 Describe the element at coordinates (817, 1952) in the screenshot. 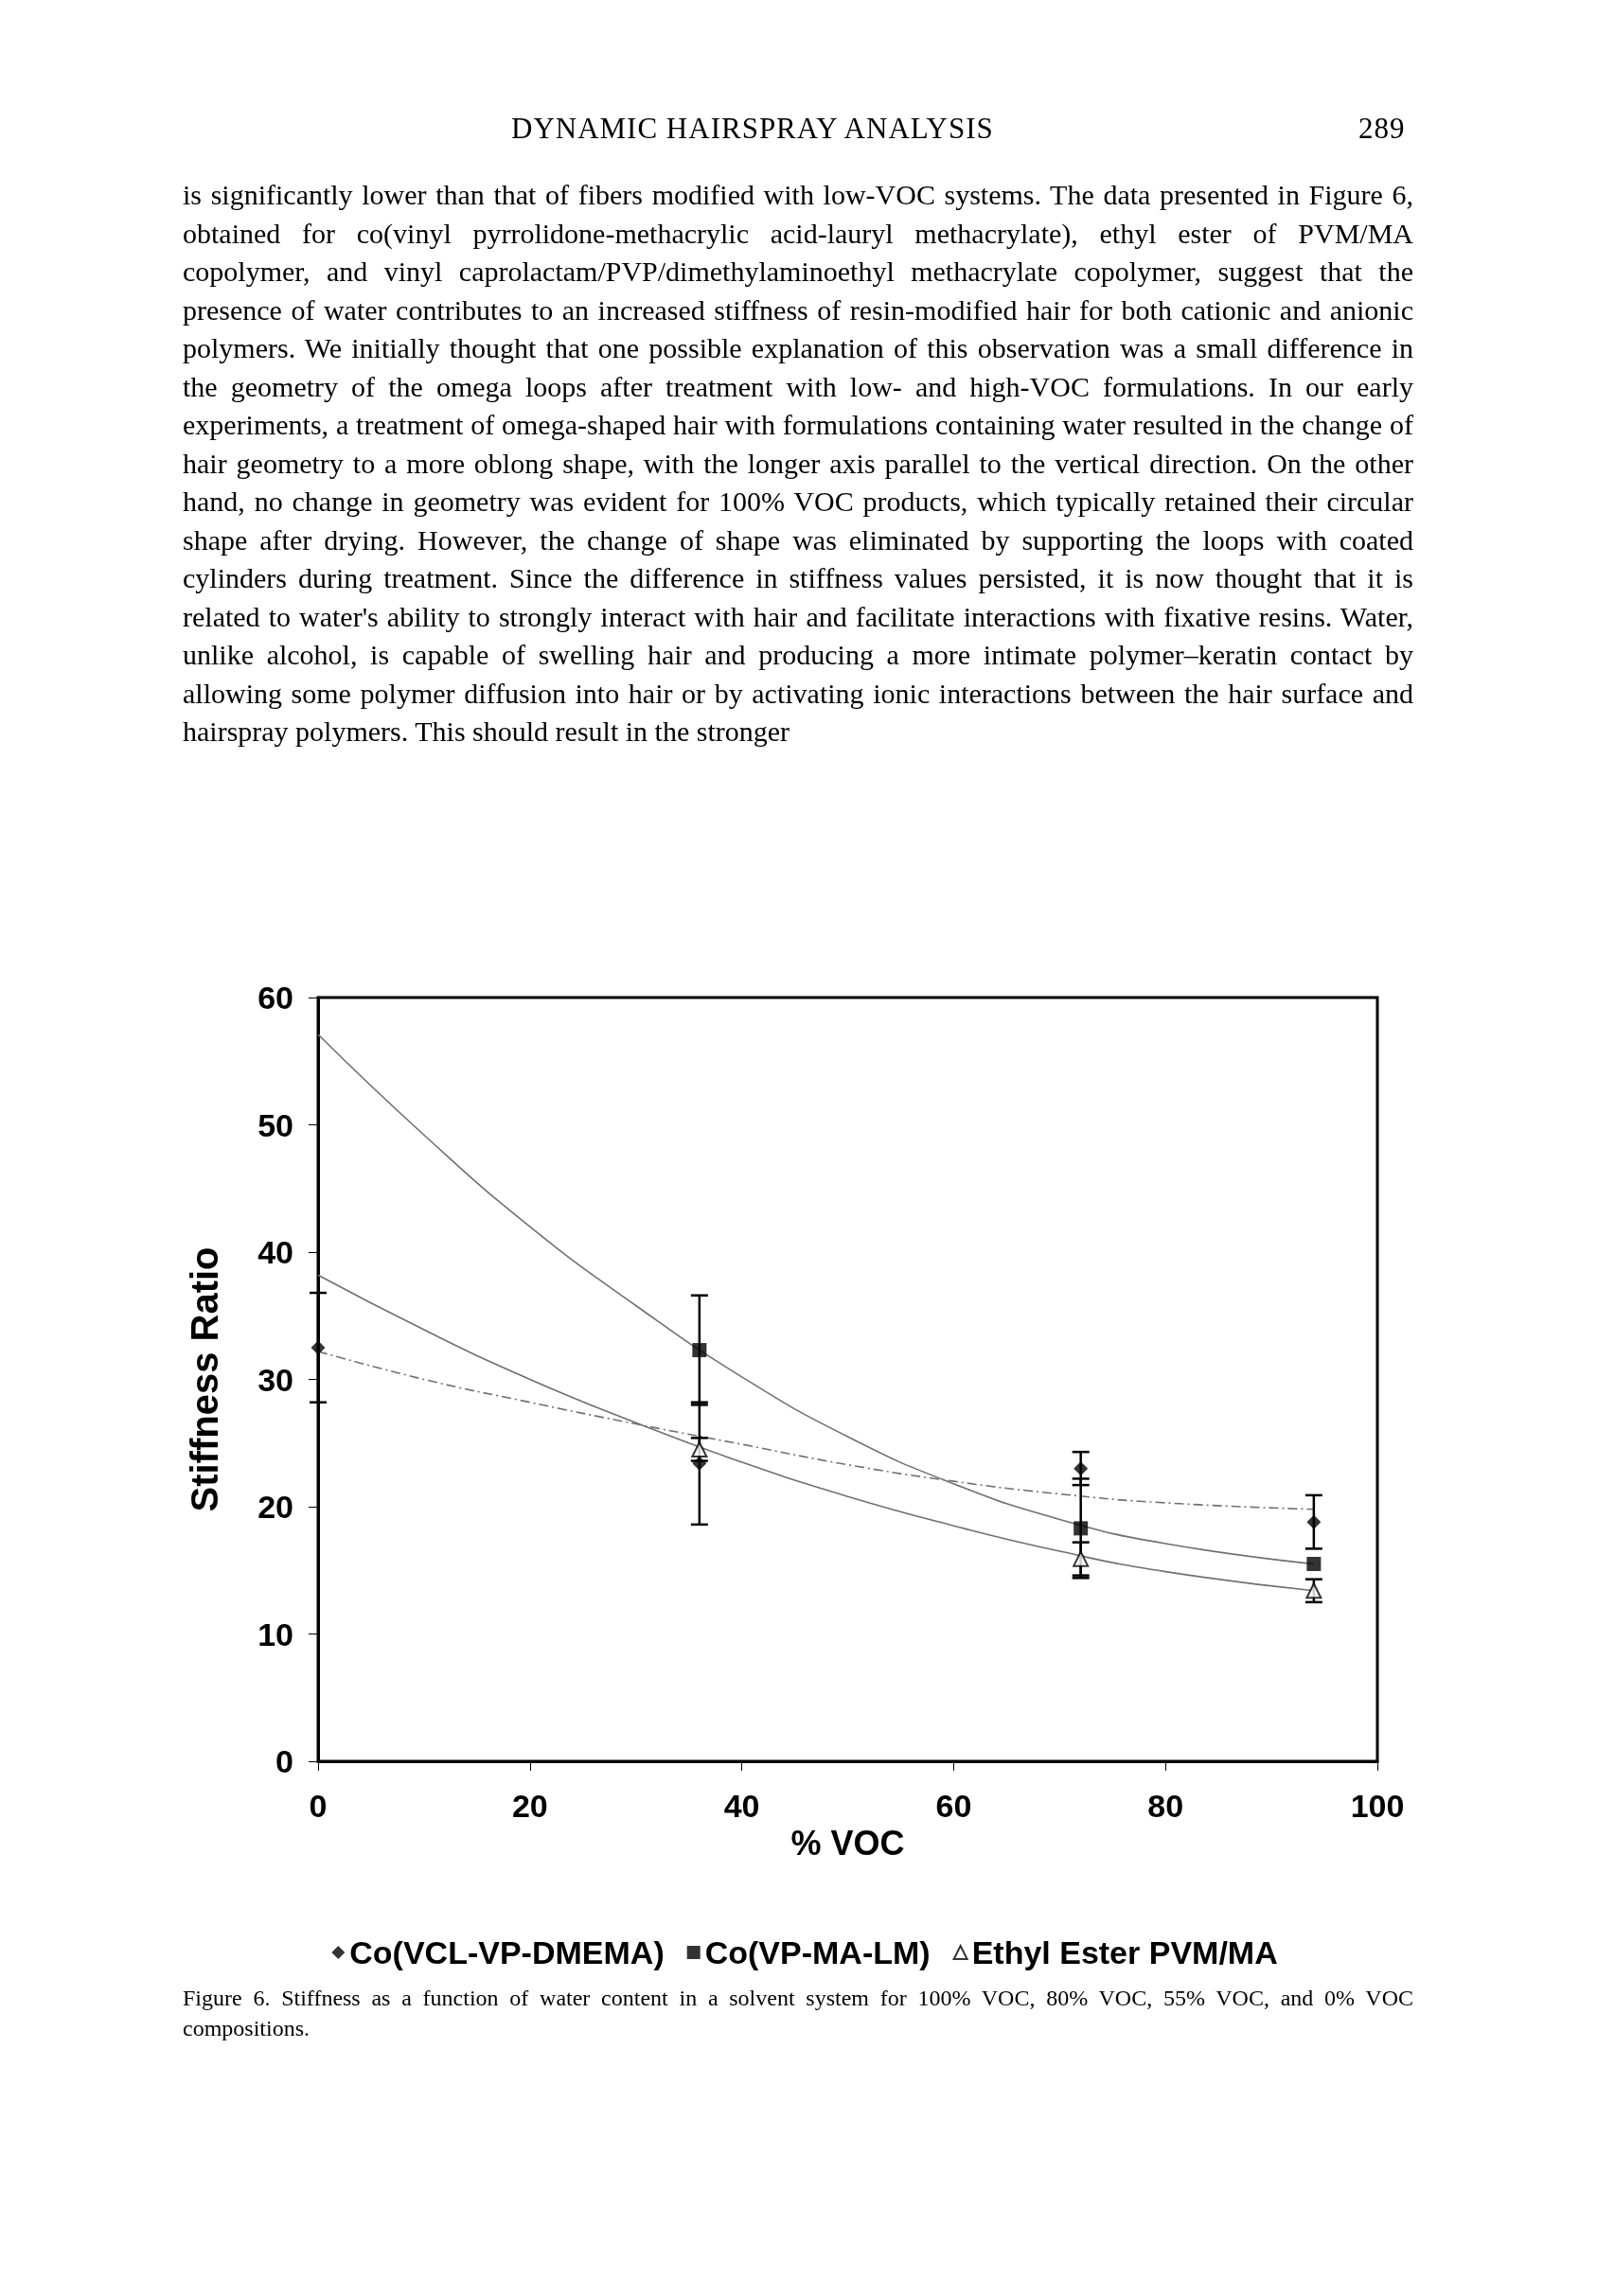

I see `legend-label: Co(VP-MA-LM)` at that location.